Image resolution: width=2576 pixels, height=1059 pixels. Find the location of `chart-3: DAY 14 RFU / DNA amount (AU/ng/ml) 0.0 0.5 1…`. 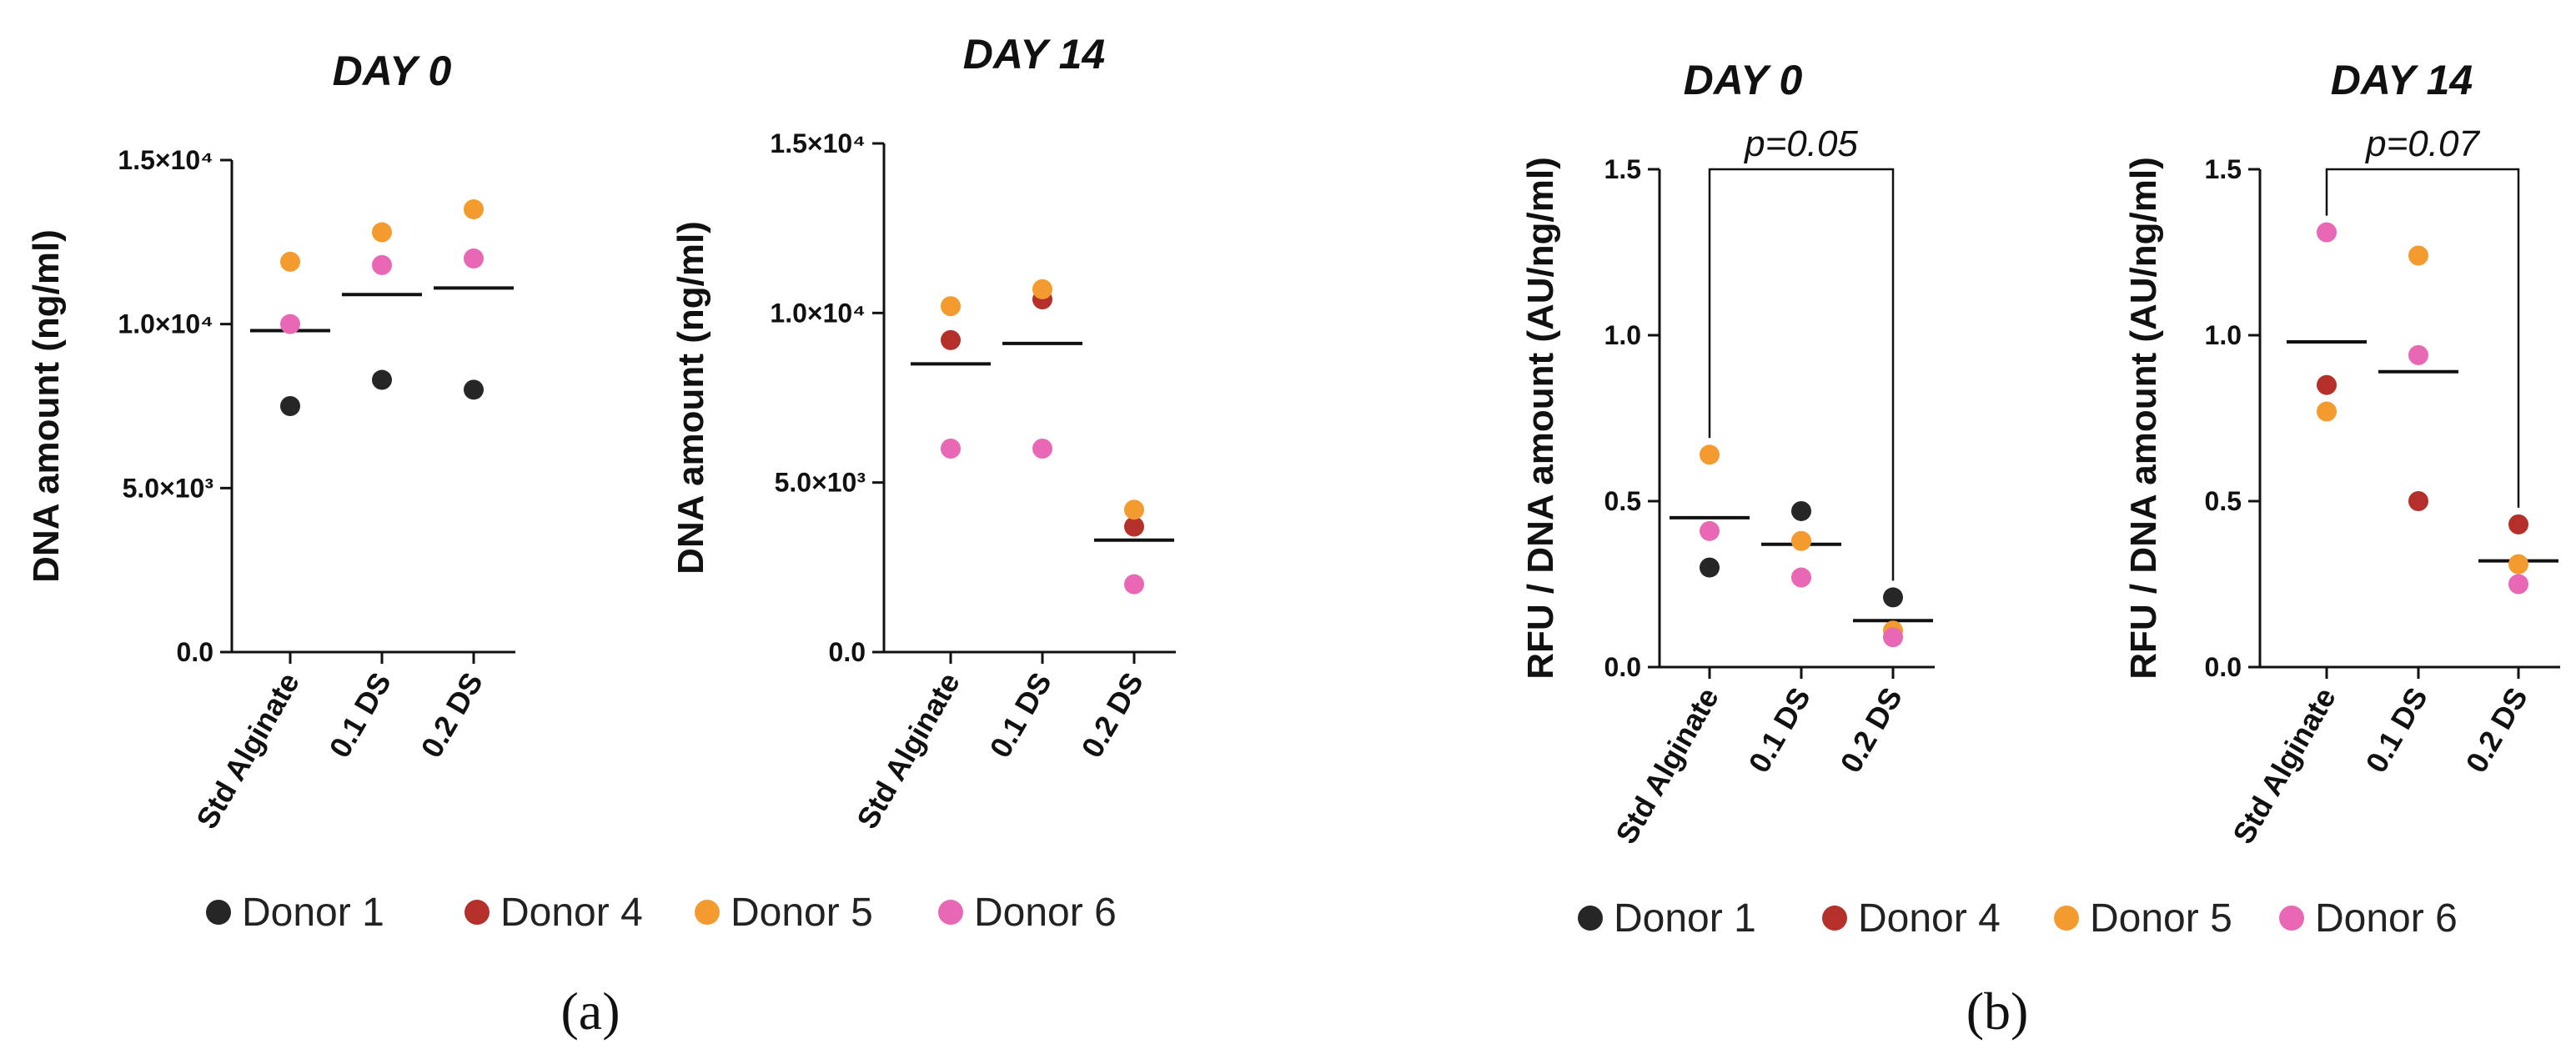

chart-3: DAY 14 RFU / DNA amount (AU/ng/ml) 0.0 0.5 1… is located at coordinates (2341, 454).